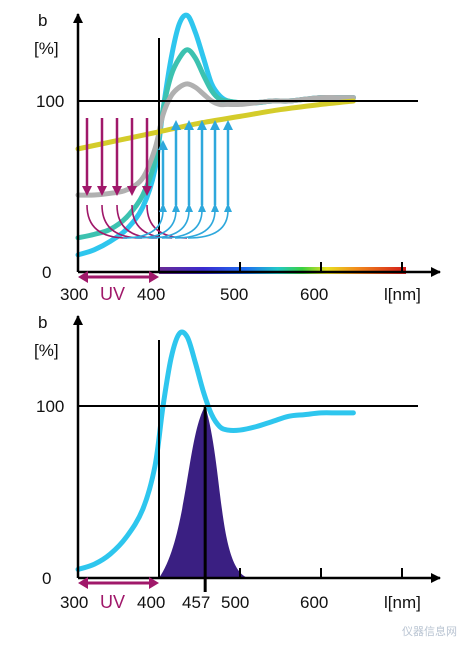 The height and width of the screenshot is (651, 467). I want to click on visible-spectrum-bar, so click(282, 270).